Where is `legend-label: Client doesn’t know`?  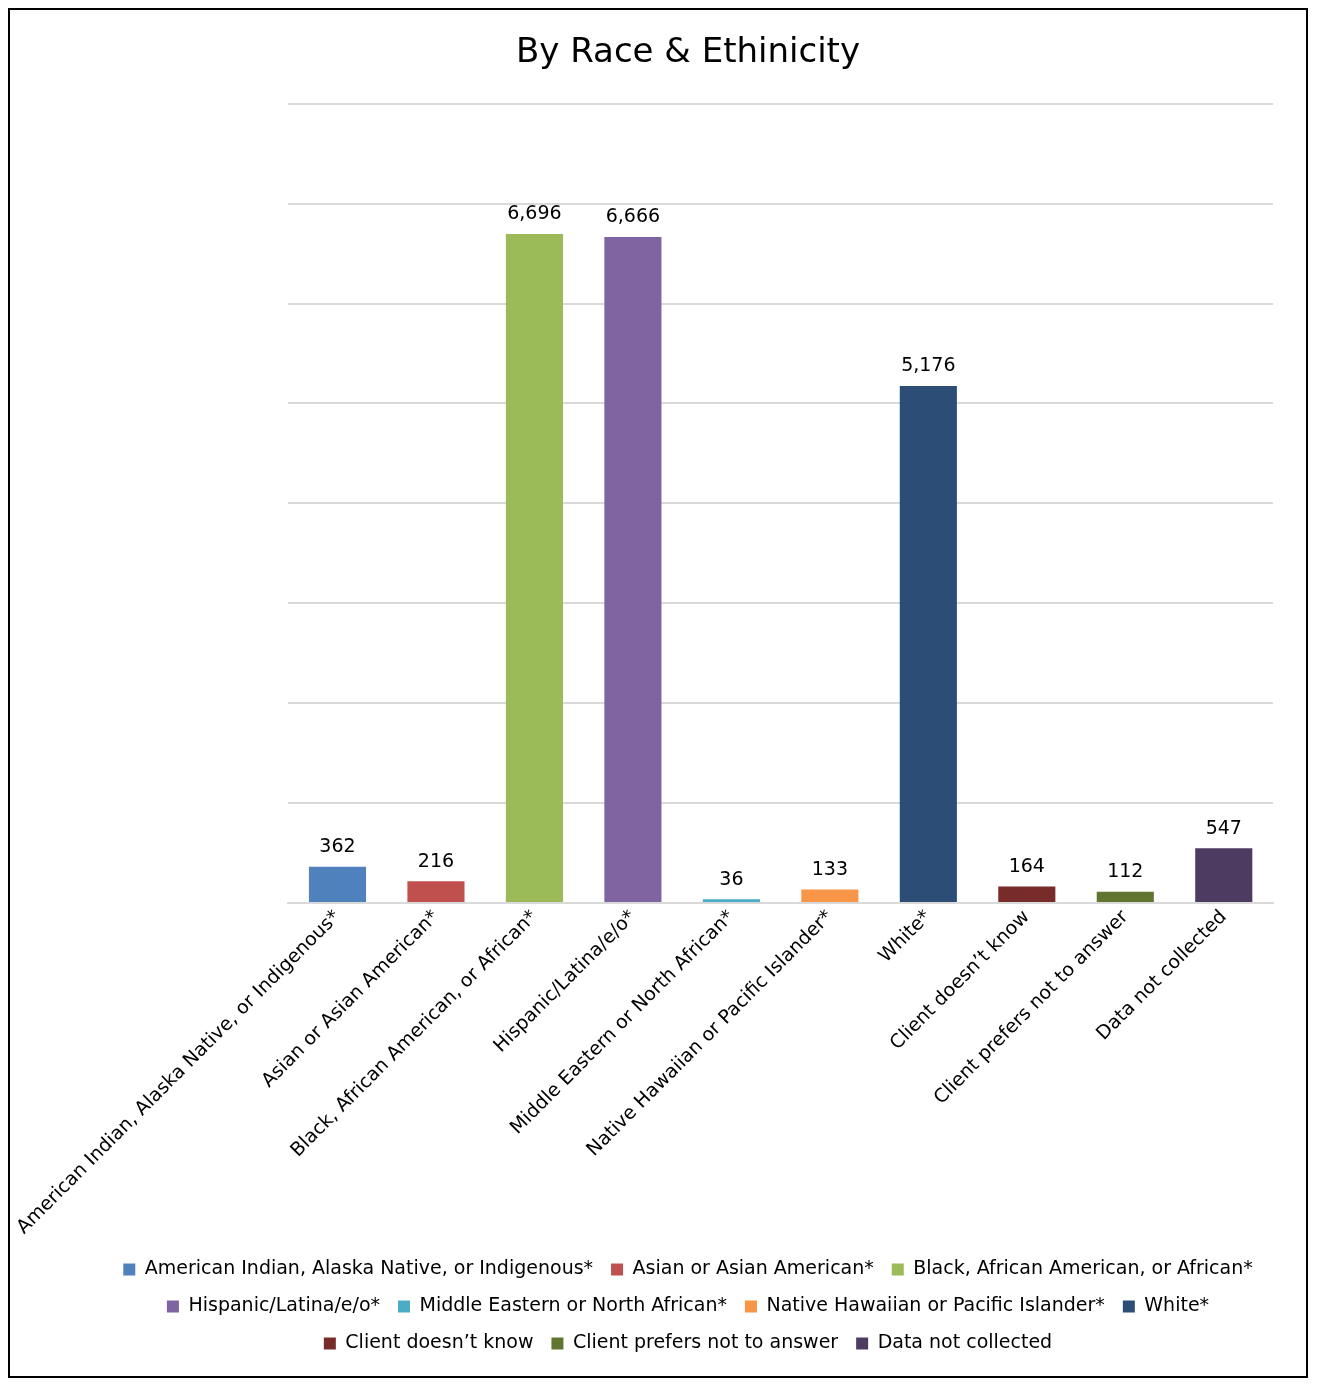
legend-label: Client doesn’t know is located at coordinates (439, 1341).